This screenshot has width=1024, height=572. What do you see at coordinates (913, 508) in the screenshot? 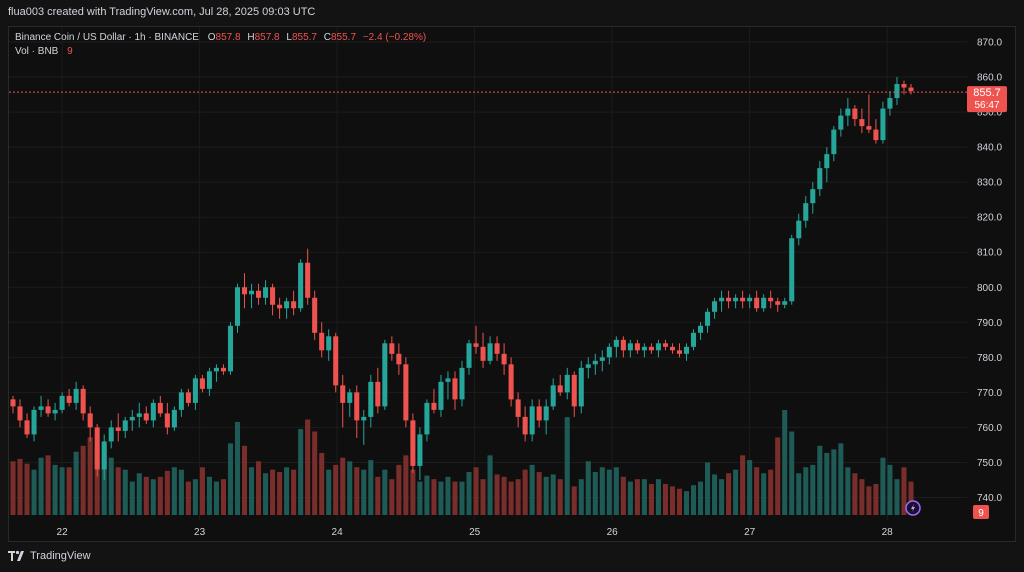
I see `lightning-icon` at bounding box center [913, 508].